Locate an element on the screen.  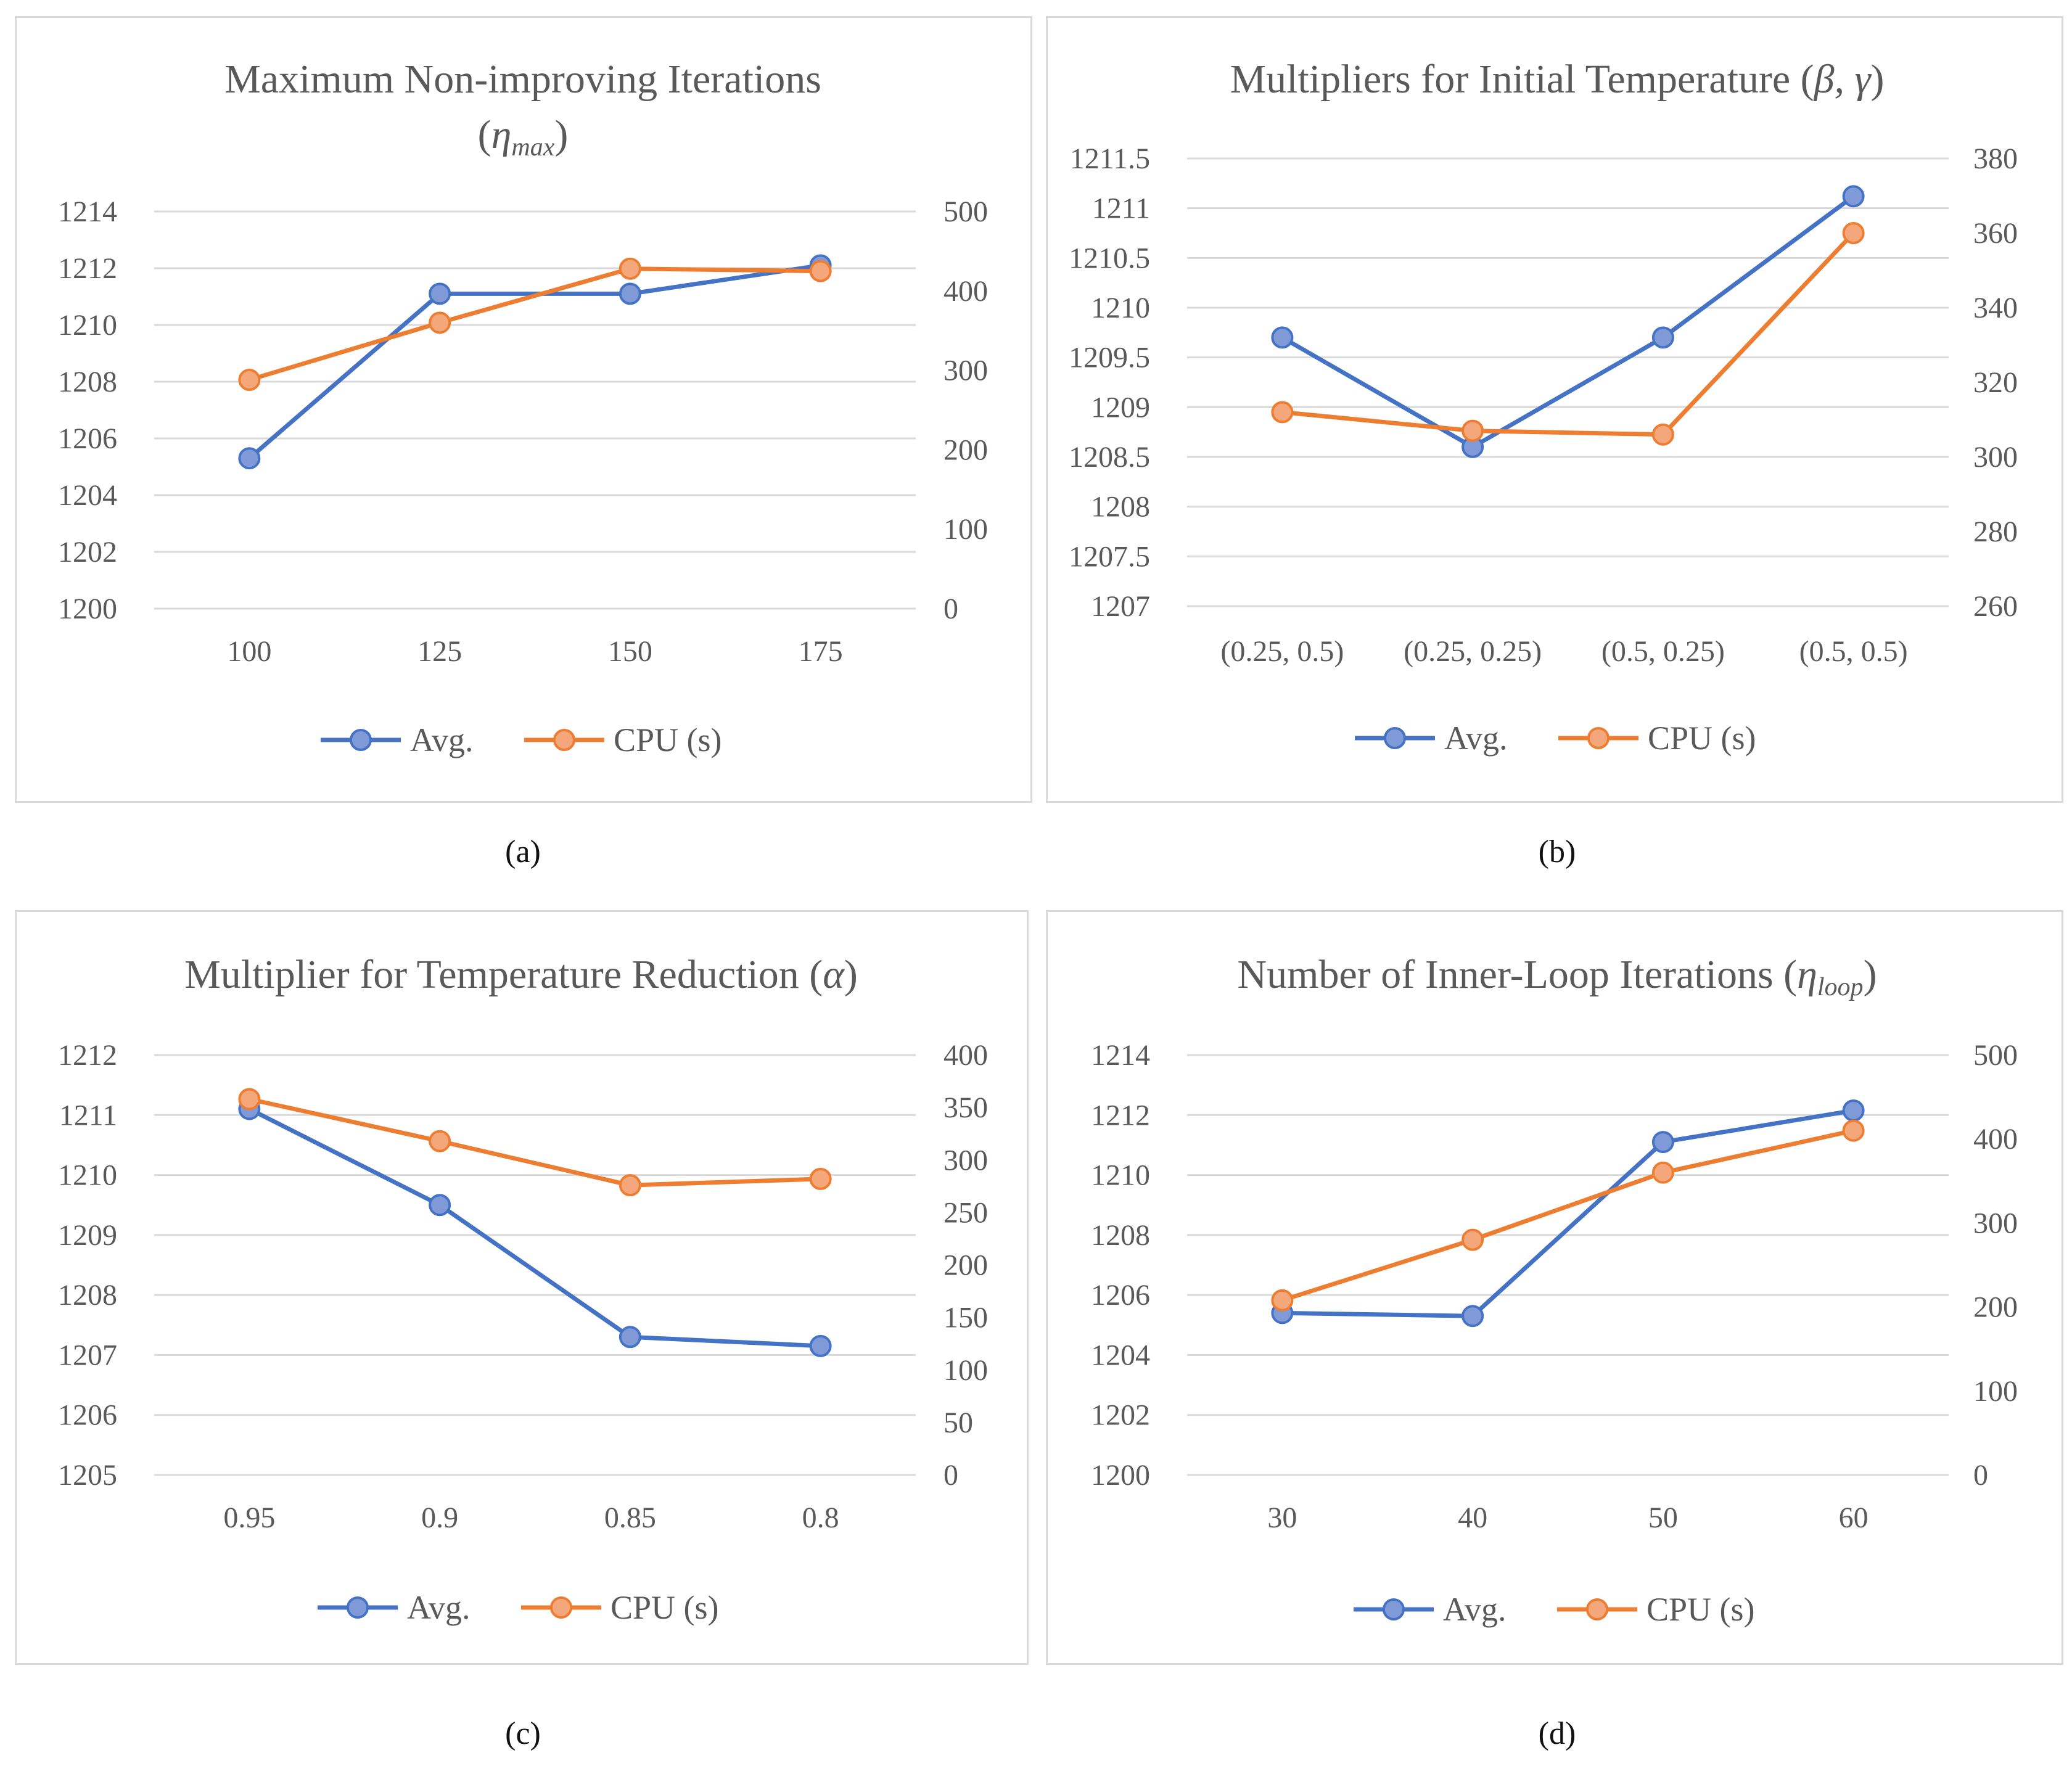
chart-a-left-tick-label: 1206 is located at coordinates (88, 438).